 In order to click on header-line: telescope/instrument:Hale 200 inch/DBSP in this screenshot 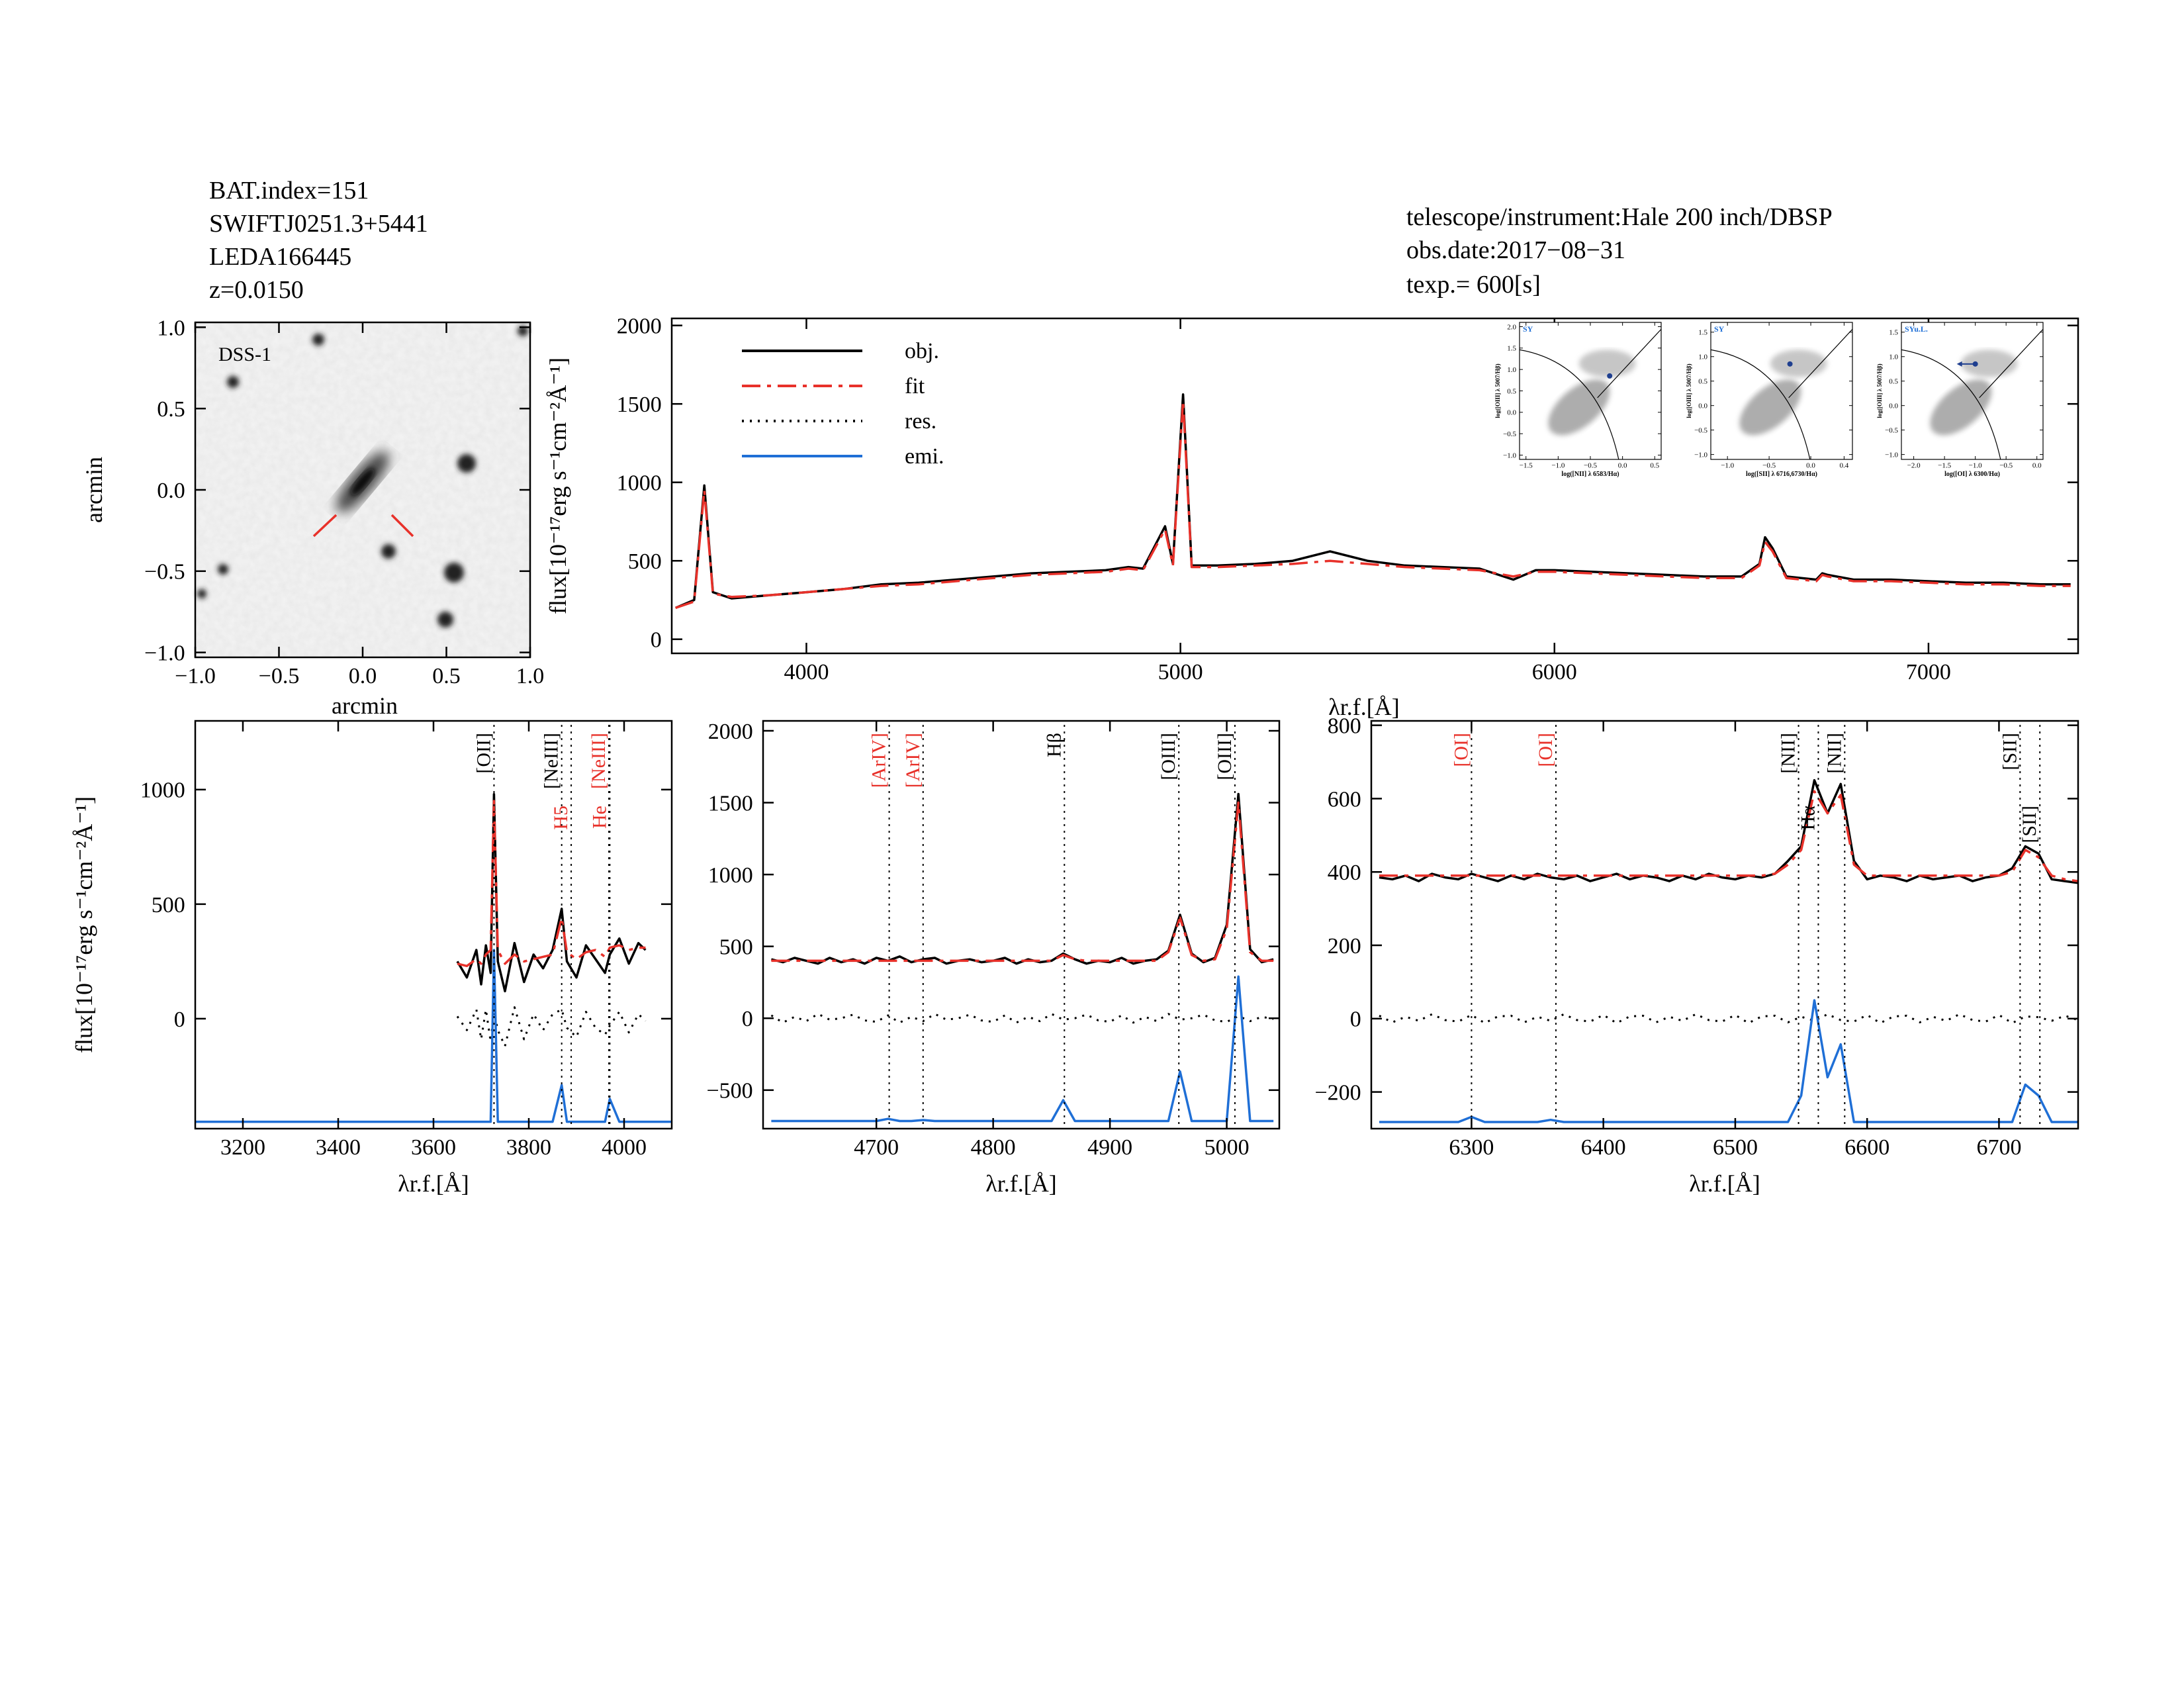, I will do `click(1619, 217)`.